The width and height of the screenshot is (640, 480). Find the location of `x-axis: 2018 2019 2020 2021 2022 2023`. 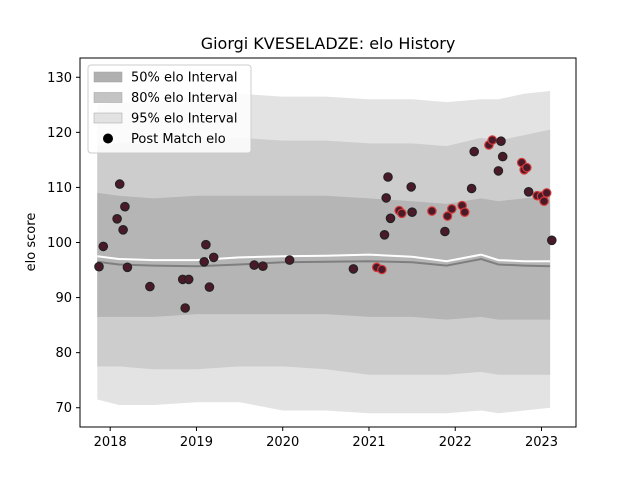

x-axis: 2018 2019 2020 2021 2022 2023 is located at coordinates (326, 438).